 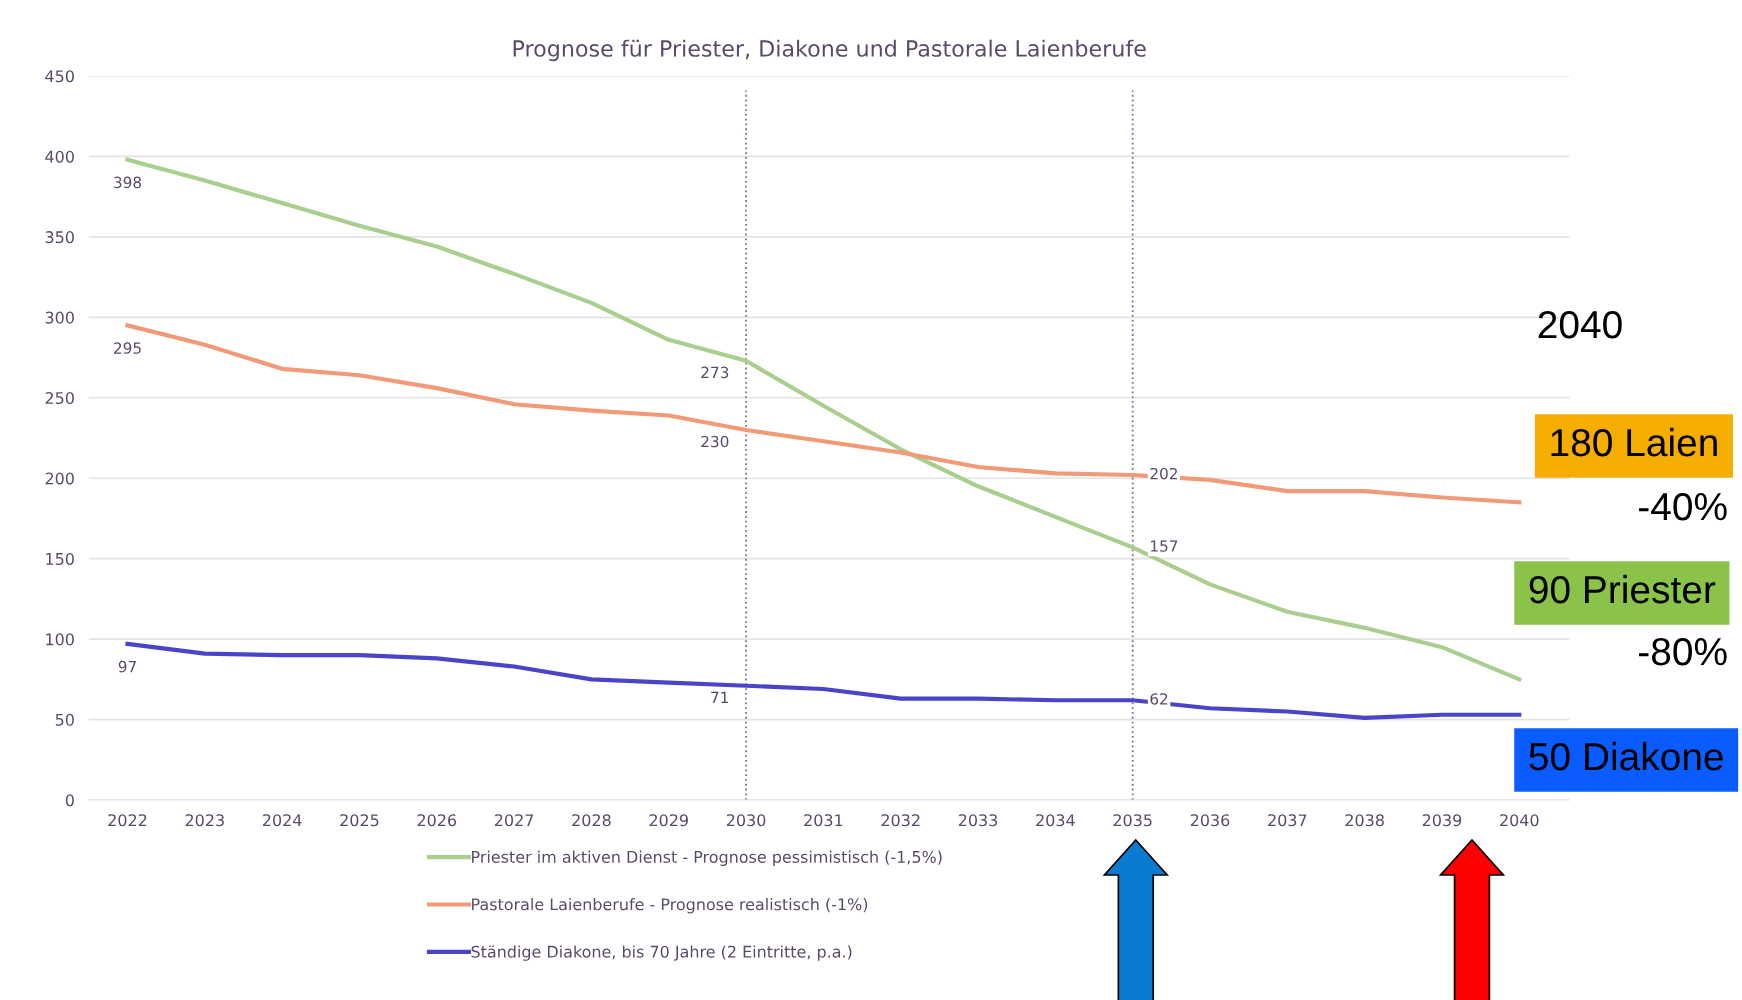 I want to click on y-tick-label: 350, so click(x=59, y=237).